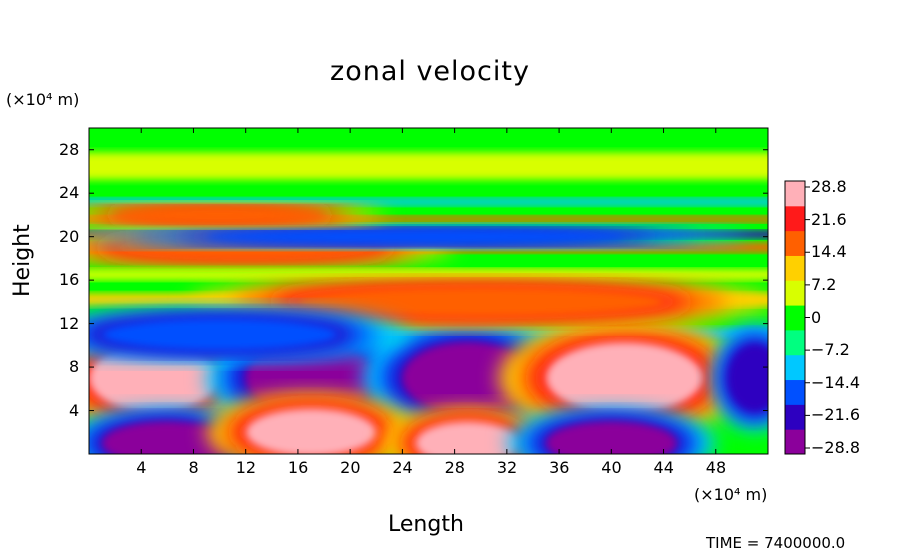 This screenshot has width=904, height=552. I want to click on colorbar-tick-label: 14.4, so click(829, 252).